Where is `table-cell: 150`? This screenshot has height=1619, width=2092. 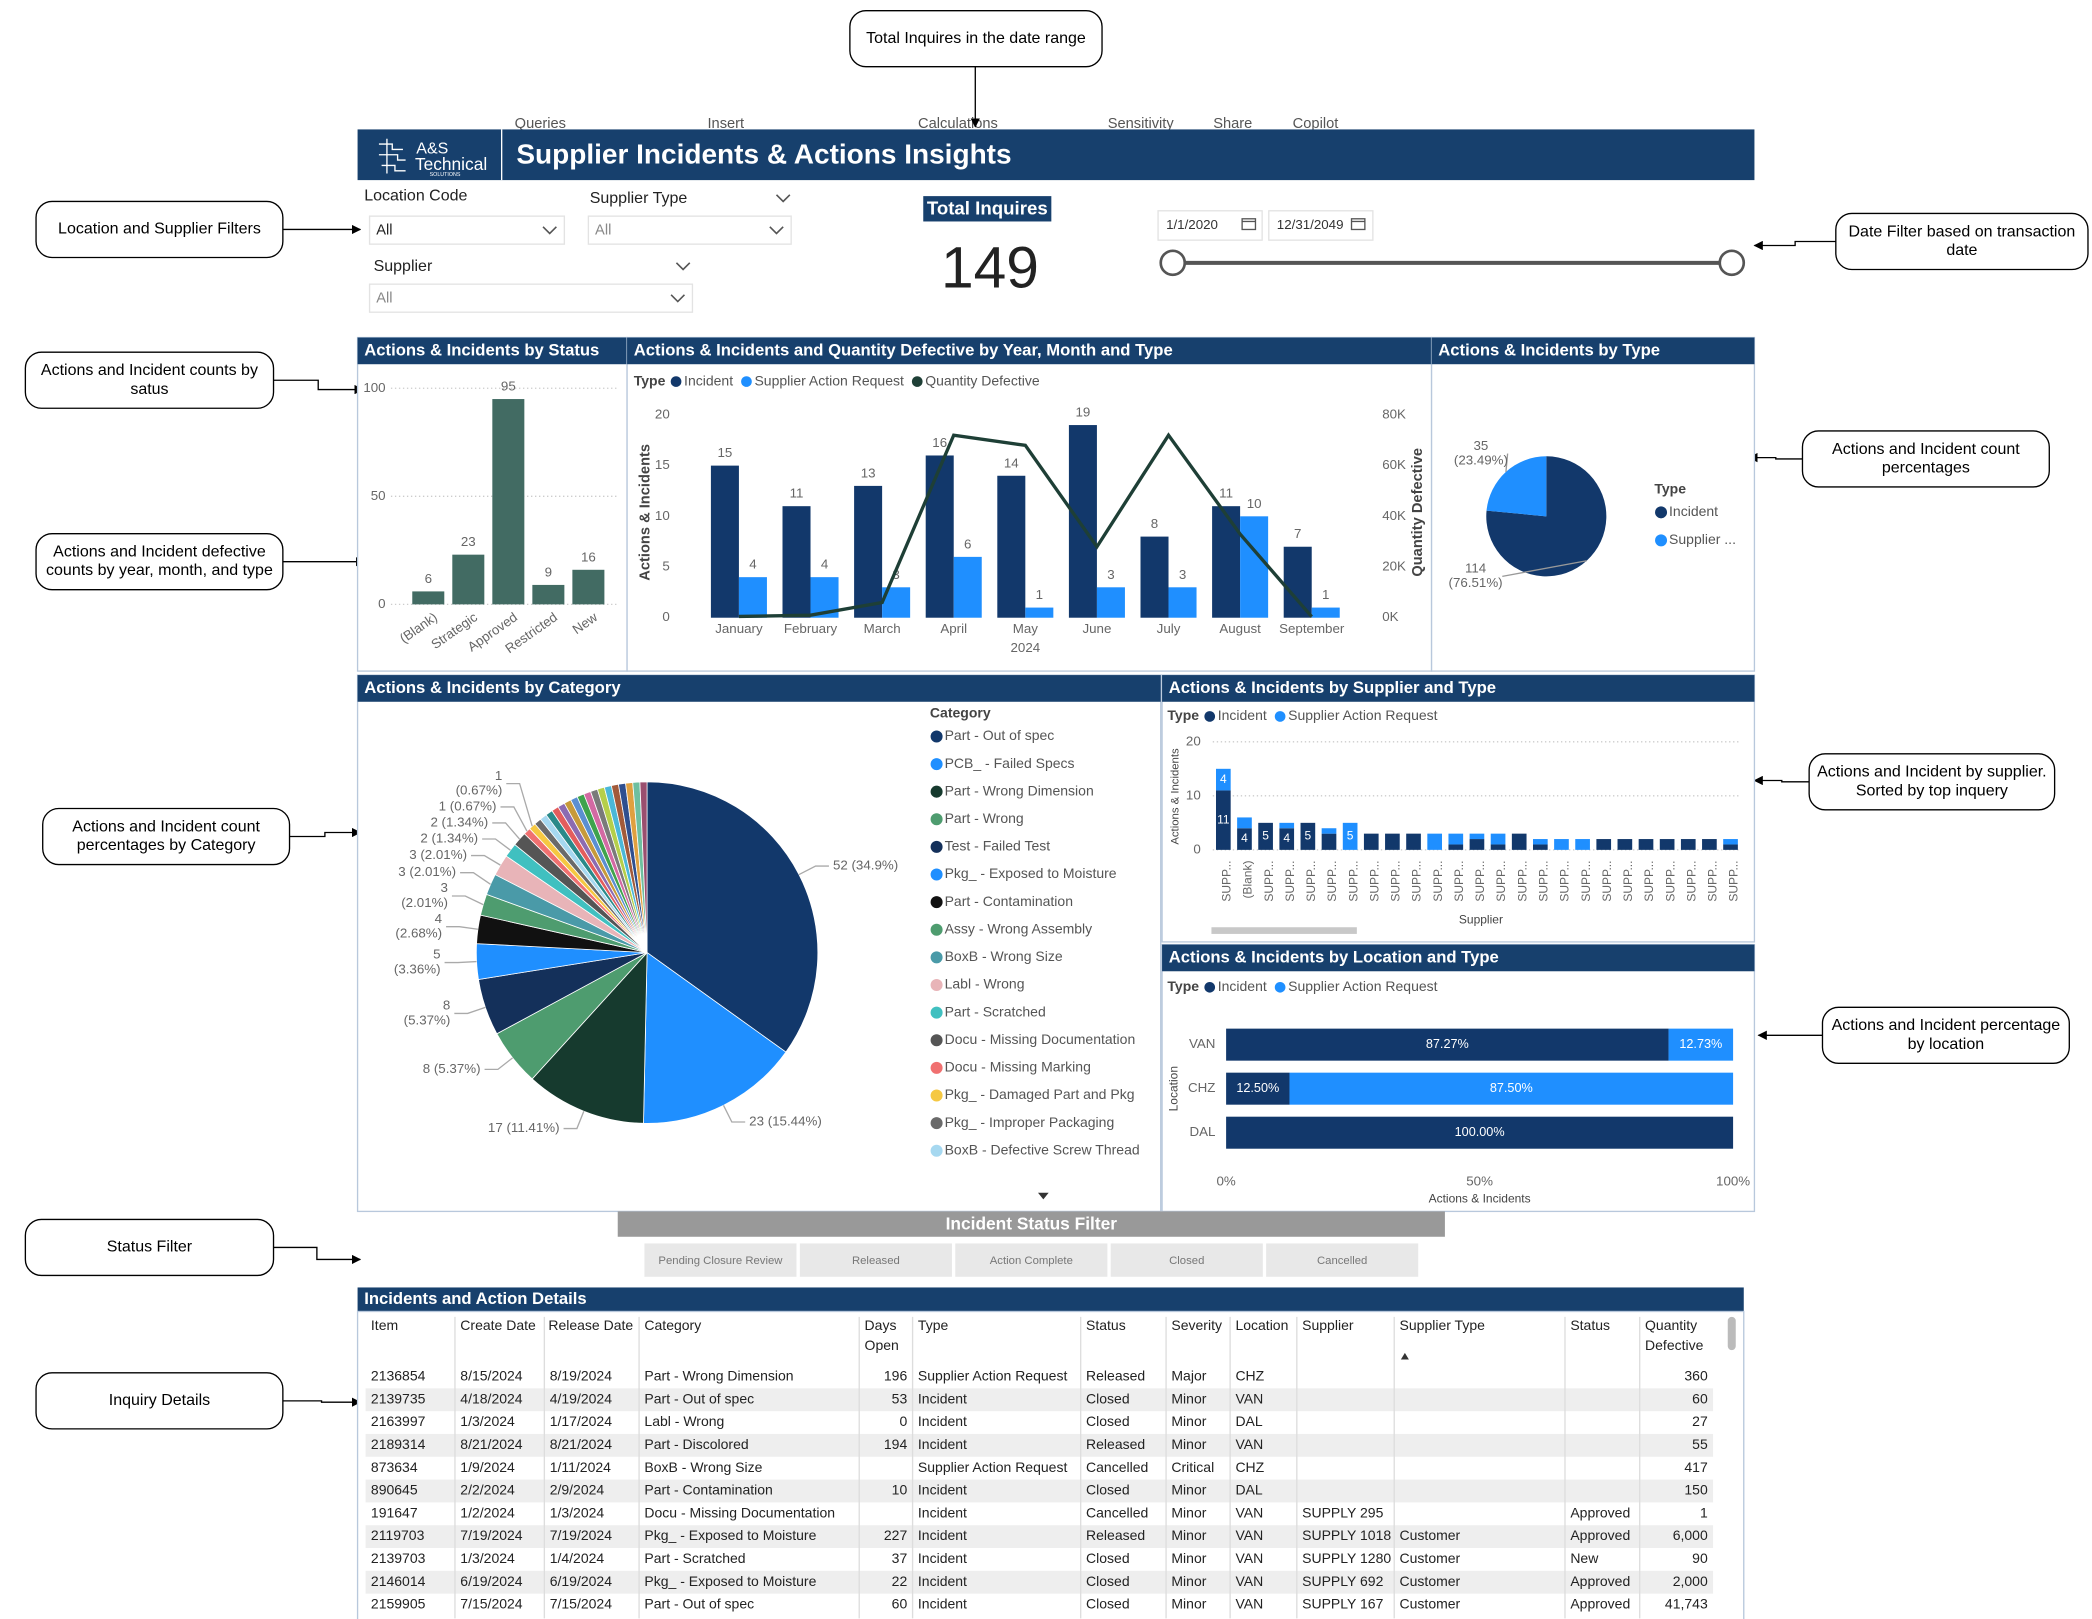 table-cell: 150 is located at coordinates (1696, 1490).